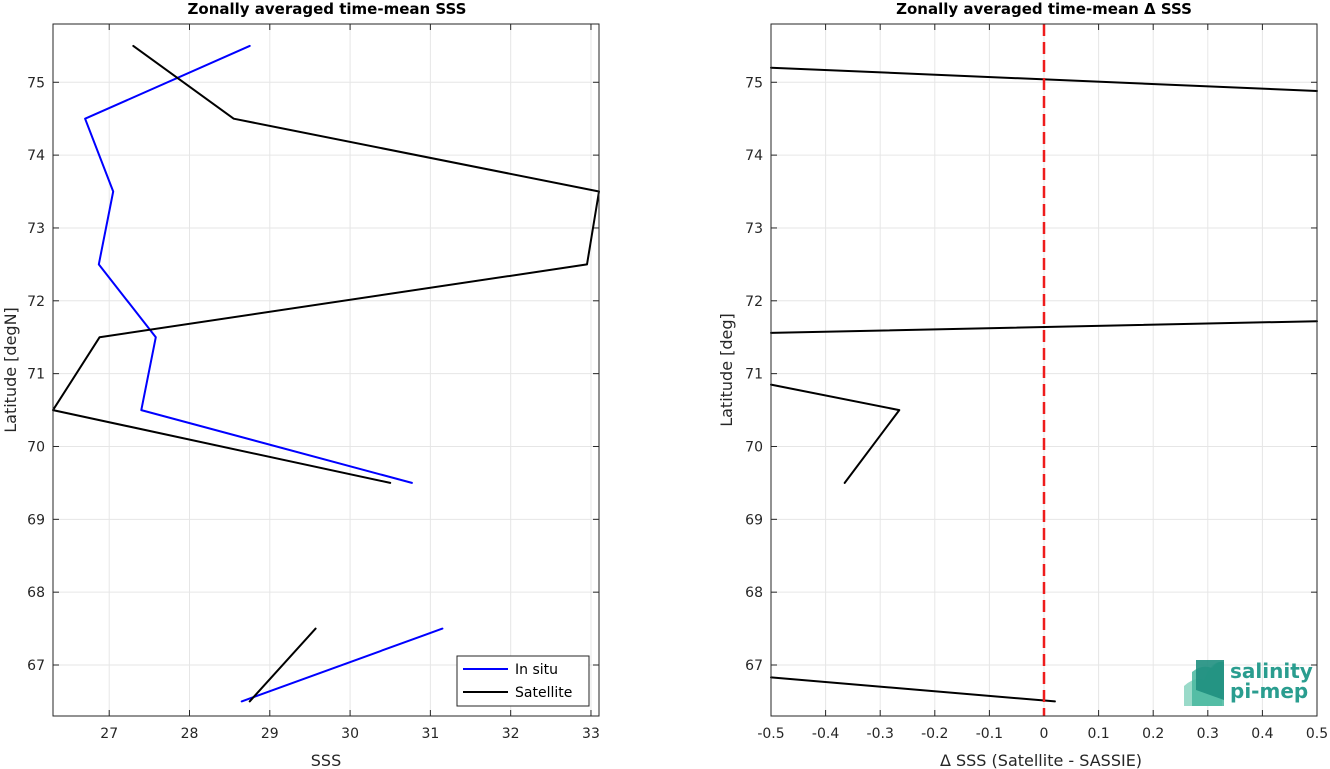 The width and height of the screenshot is (1330, 769). Describe the element at coordinates (1153, 734) in the screenshot. I see `right-x-tick-label: 0.2` at that location.